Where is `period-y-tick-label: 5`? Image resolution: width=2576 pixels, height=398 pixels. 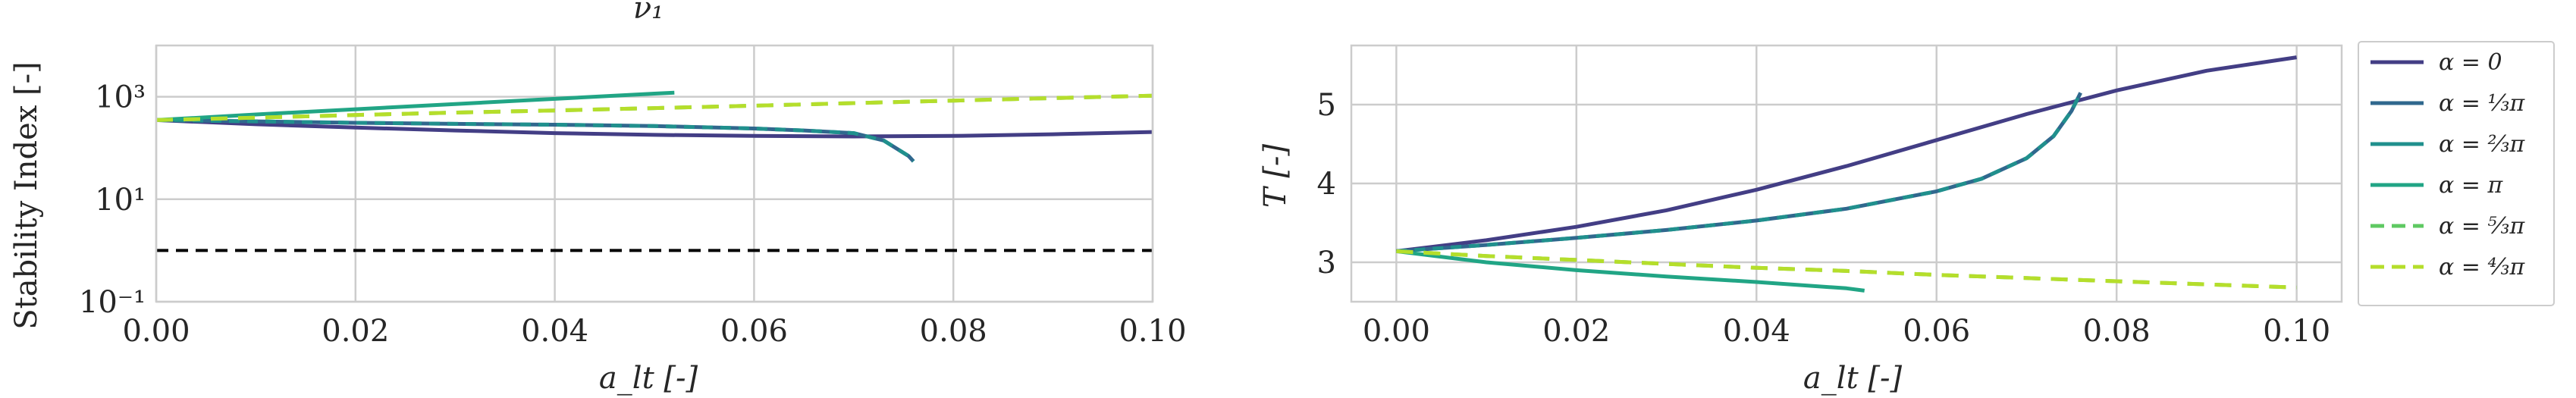
period-y-tick-label: 5 is located at coordinates (1326, 106).